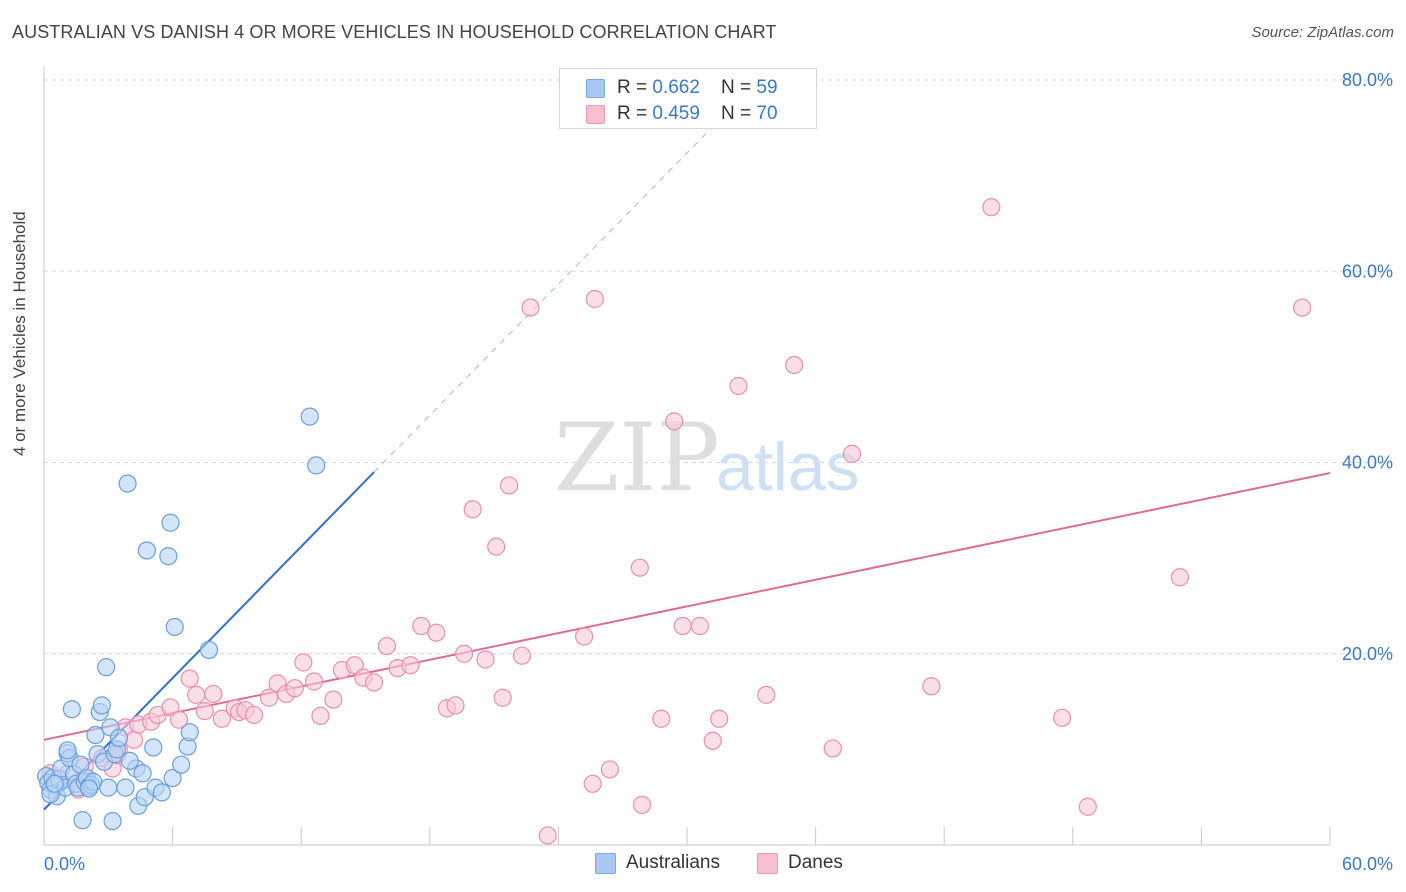  I want to click on x-tick-label: 60.0%, so click(1367, 864).